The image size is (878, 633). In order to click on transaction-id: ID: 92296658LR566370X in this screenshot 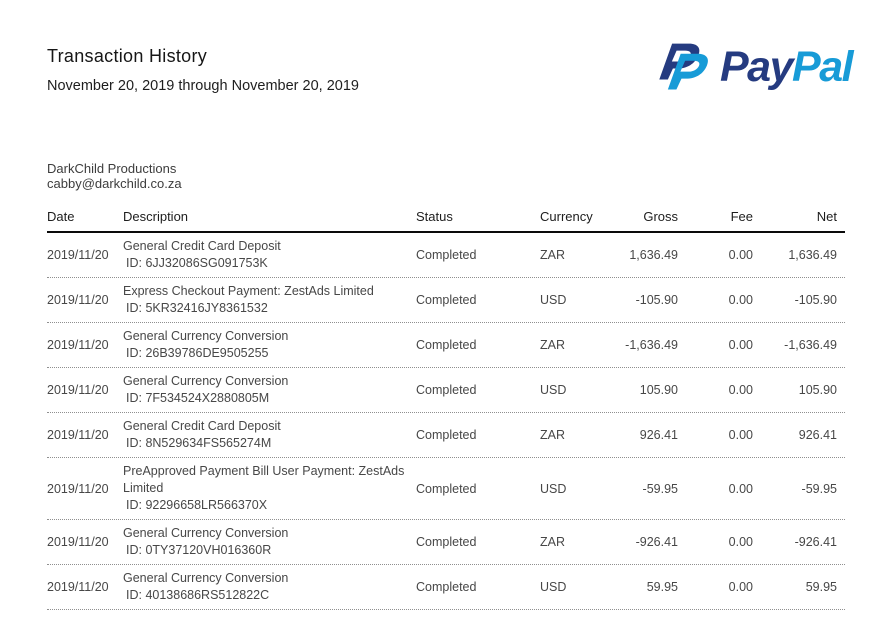, I will do `click(197, 505)`.